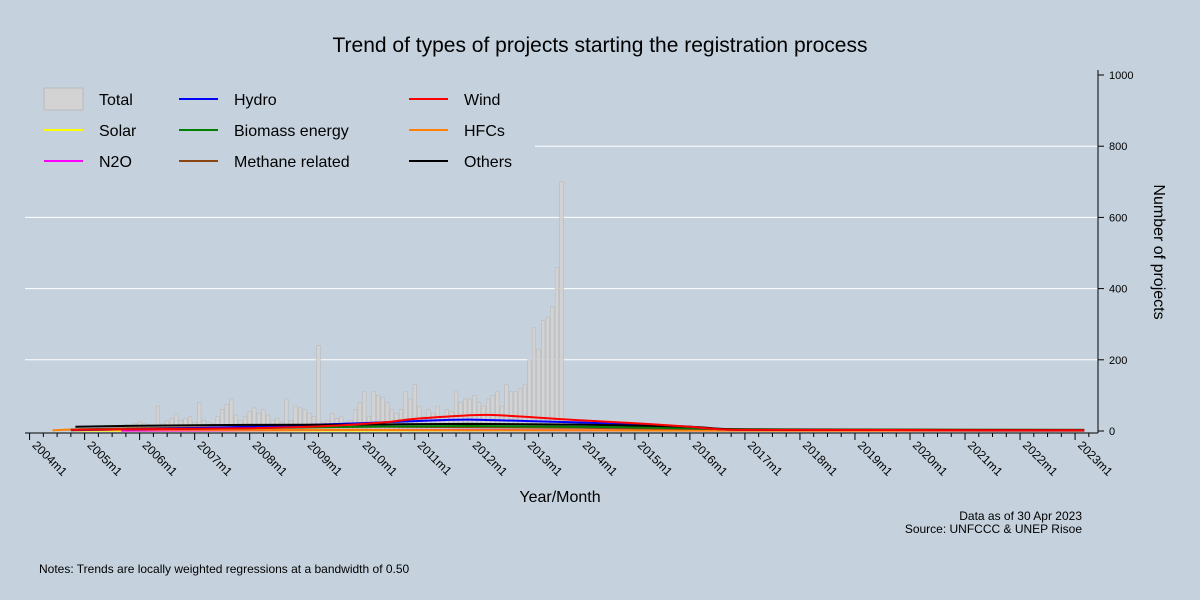 The width and height of the screenshot is (1200, 600). I want to click on x-tick-label: 2019m1, so click(875, 458).